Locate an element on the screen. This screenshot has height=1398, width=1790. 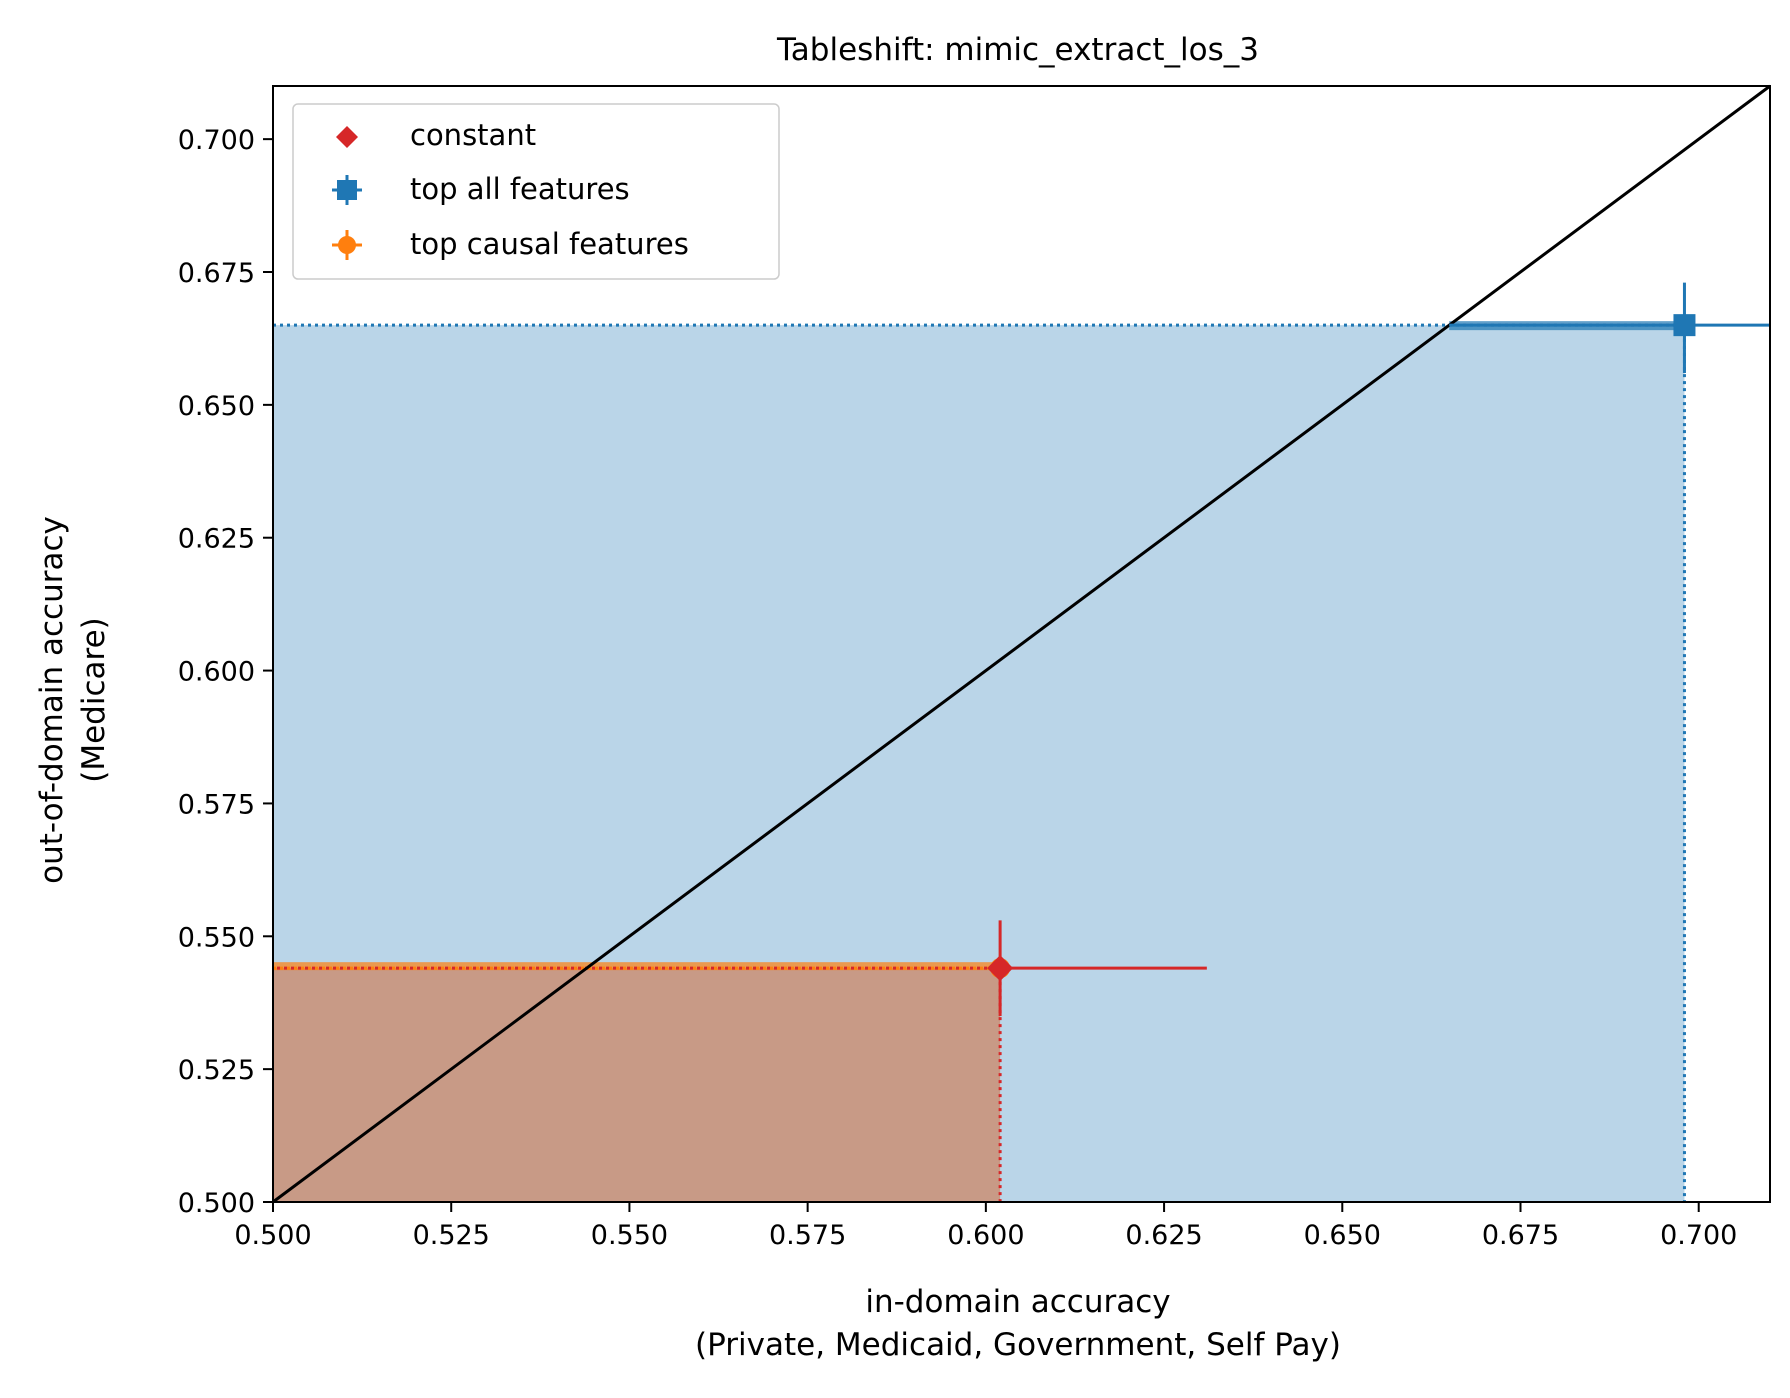
point-top-all-features is located at coordinates (1684, 325).